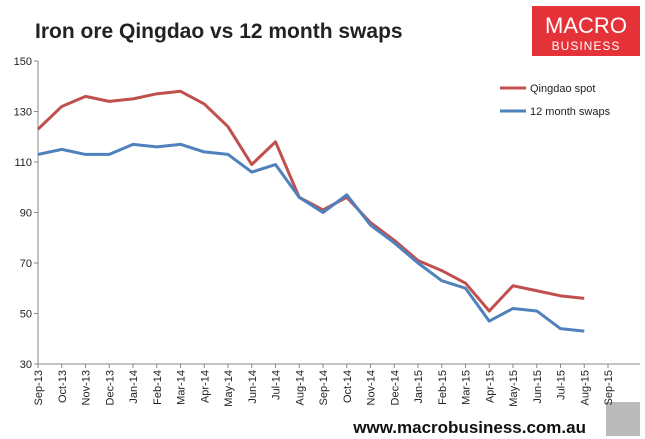  I want to click on x-tick-label: Feb-14, so click(158, 387).